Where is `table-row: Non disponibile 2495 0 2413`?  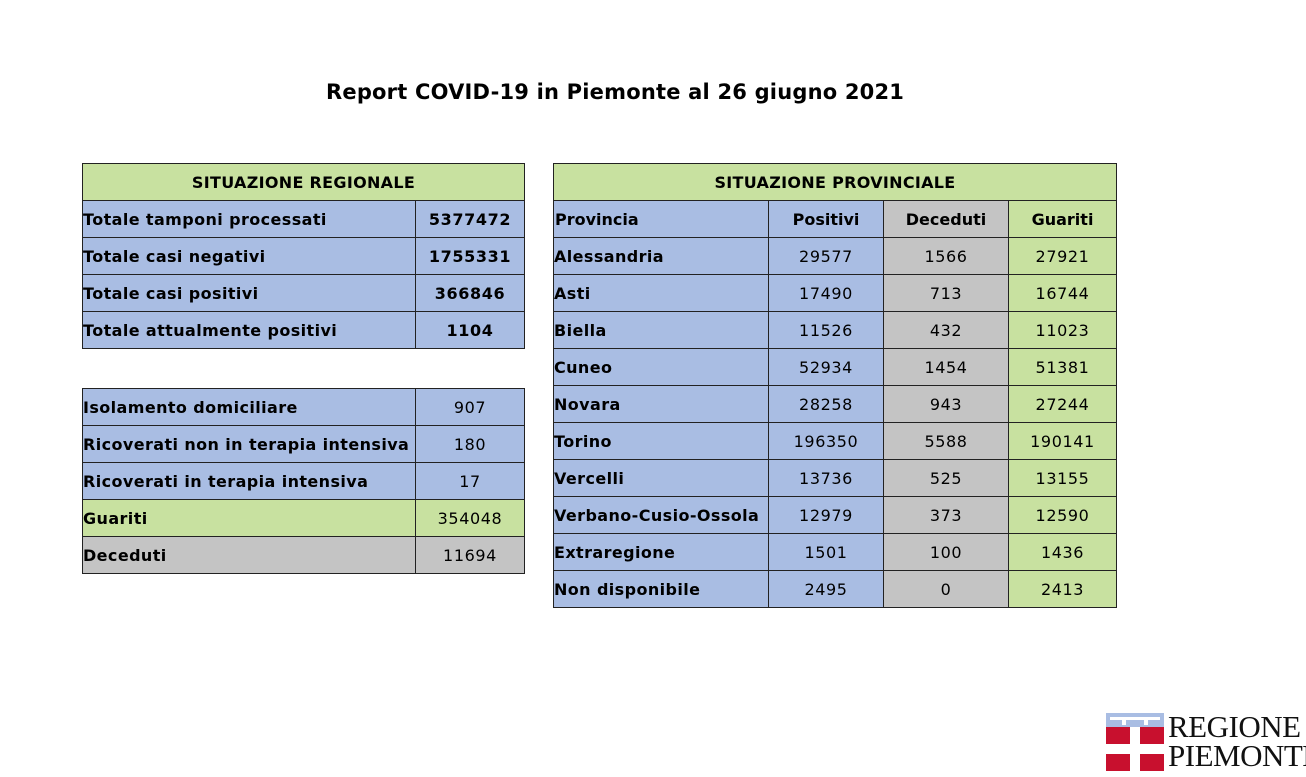 table-row: Non disponibile 2495 0 2413 is located at coordinates (835, 589).